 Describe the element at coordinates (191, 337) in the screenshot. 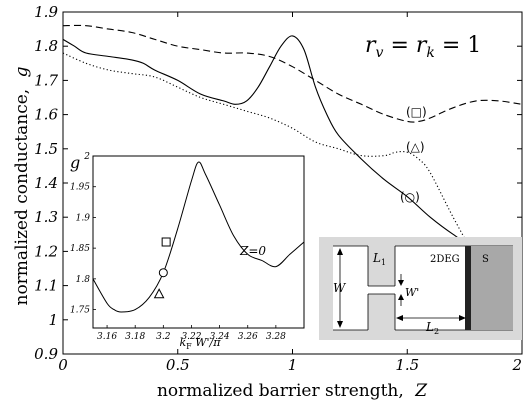

I see `inset-x-tick-label: 3.22` at that location.